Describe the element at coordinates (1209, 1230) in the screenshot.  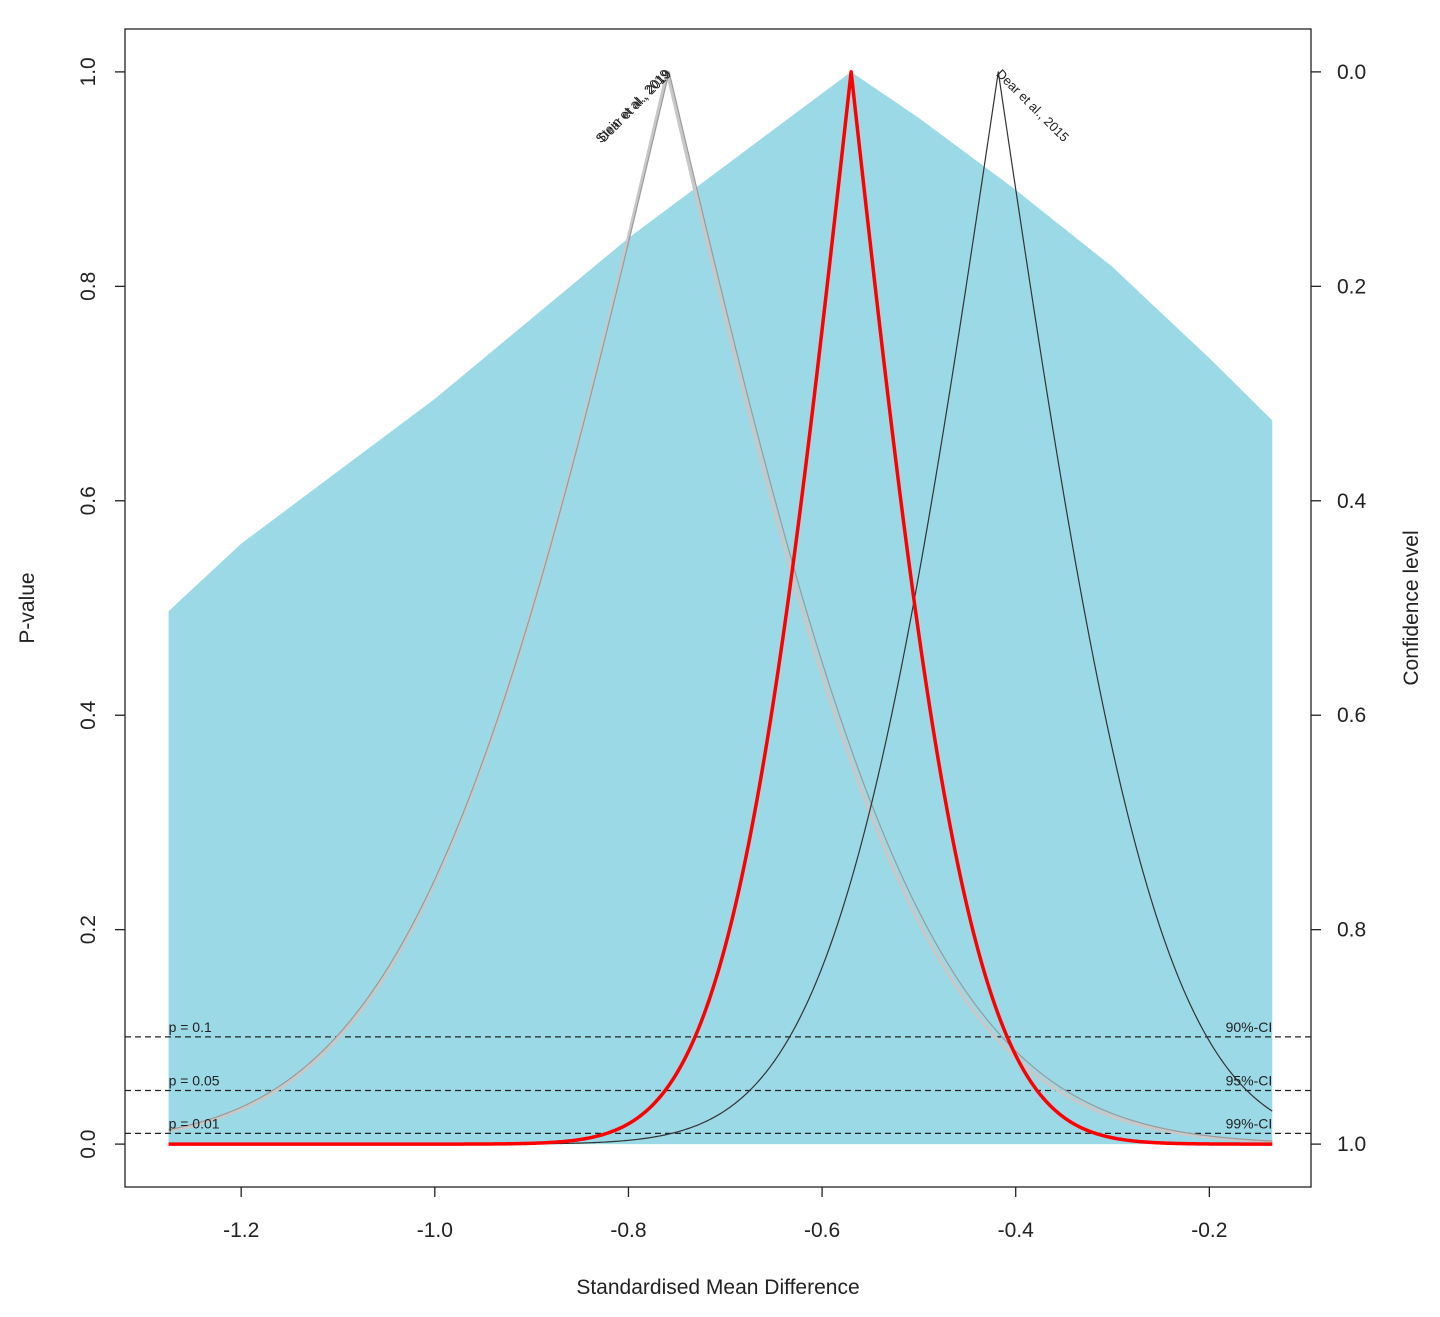
I see `x-tick-label-5: -0.2` at that location.